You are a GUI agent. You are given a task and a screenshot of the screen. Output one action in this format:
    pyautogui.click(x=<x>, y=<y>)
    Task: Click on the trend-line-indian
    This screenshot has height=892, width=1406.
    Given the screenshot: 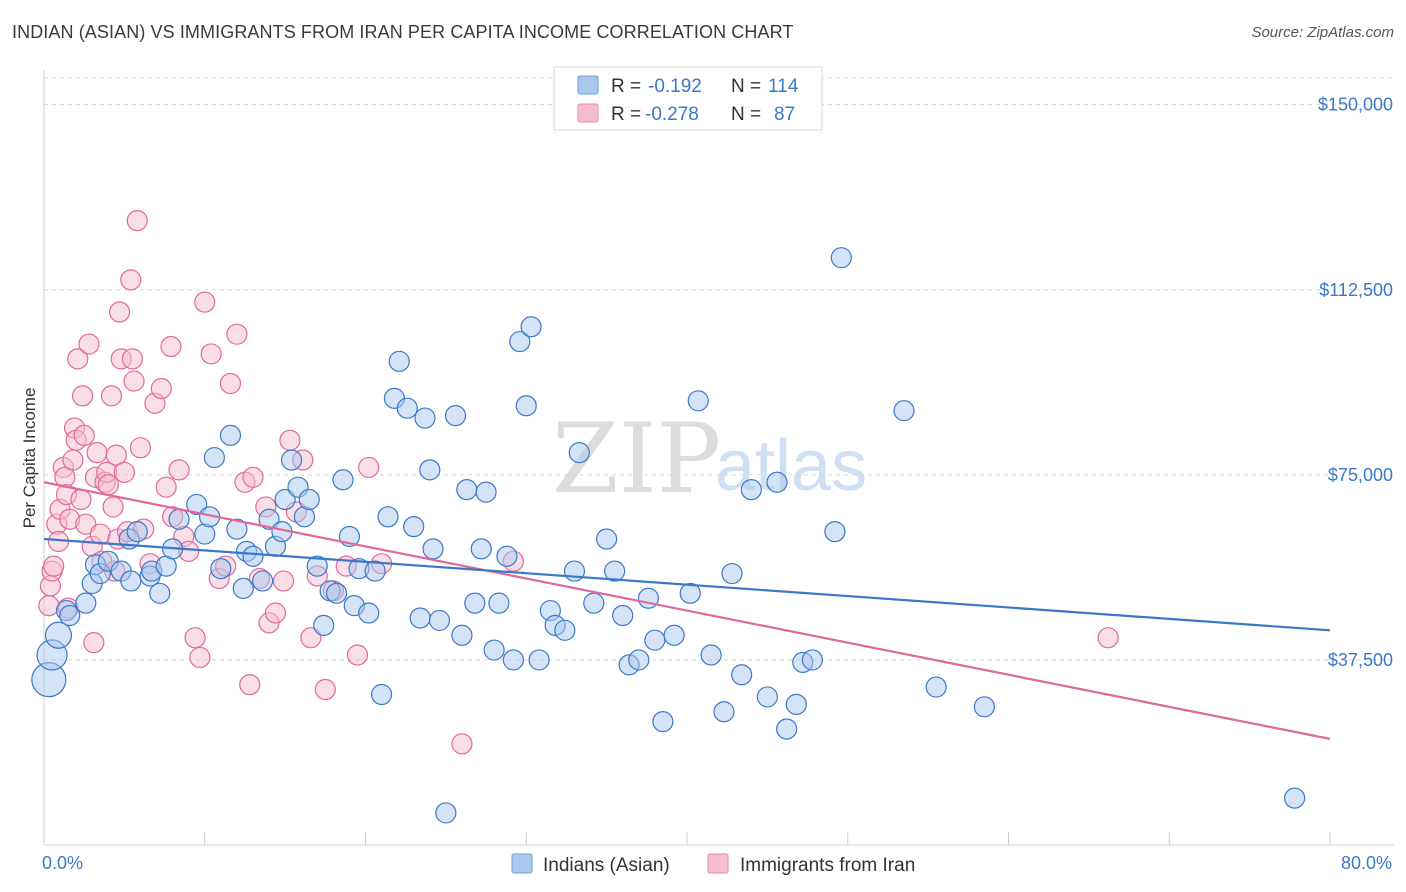 What is the action you would take?
    pyautogui.click(x=687, y=584)
    